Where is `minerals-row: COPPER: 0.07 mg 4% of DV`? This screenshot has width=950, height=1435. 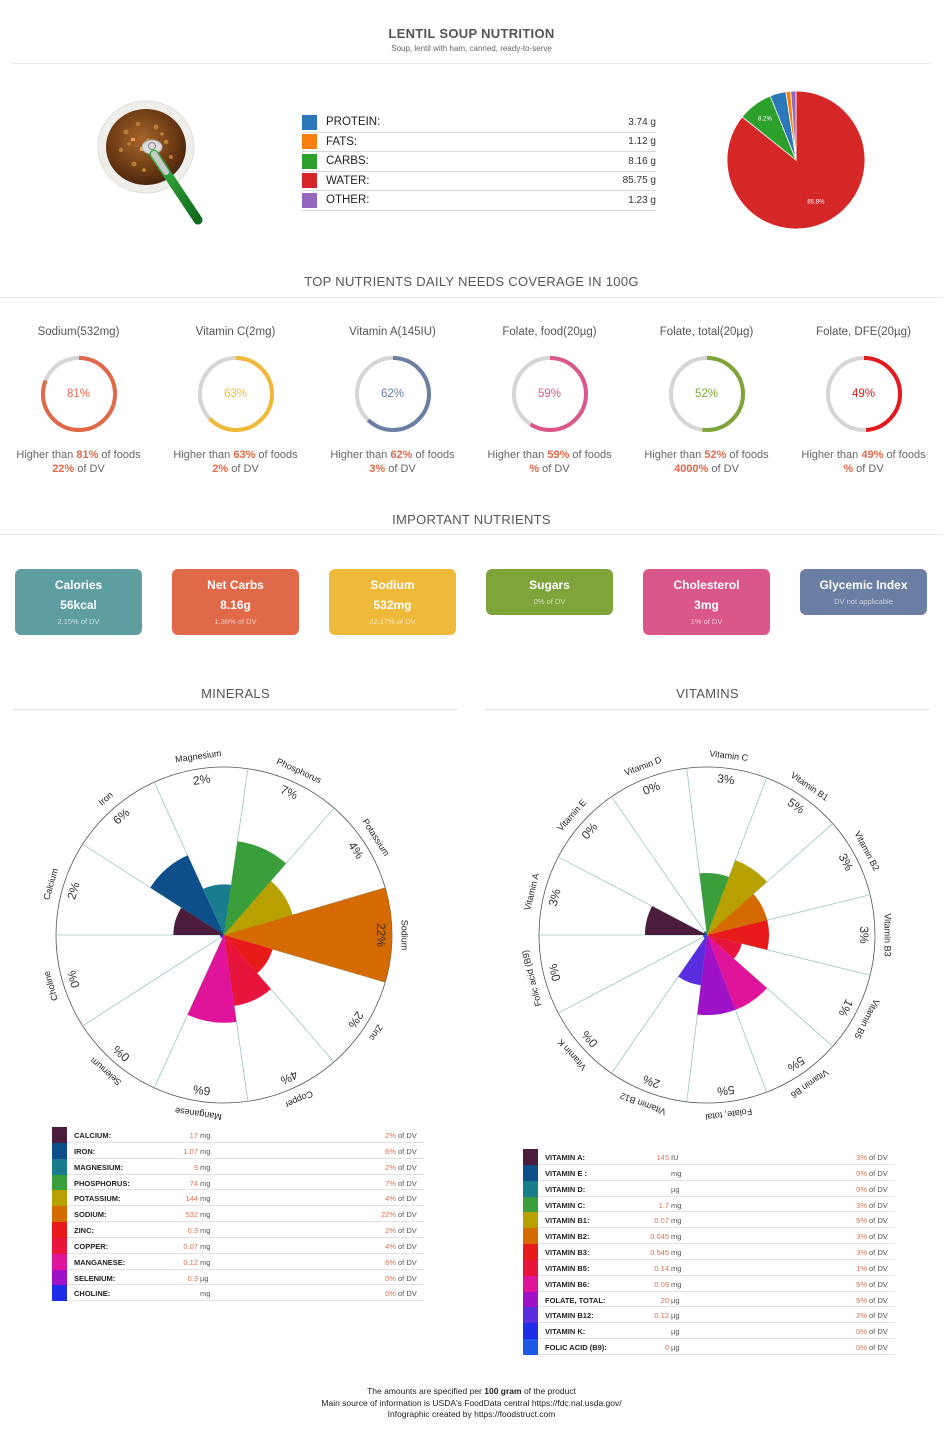 minerals-row: COPPER: 0.07 mg 4% of DV is located at coordinates (238, 1245).